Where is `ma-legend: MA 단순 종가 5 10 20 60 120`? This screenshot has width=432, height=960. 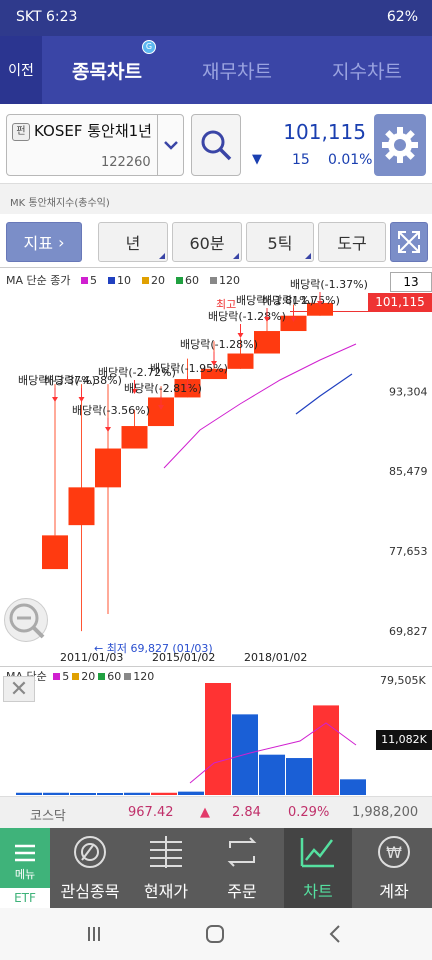 ma-legend: MA 단순 종가 5 10 20 60 120 is located at coordinates (129, 280).